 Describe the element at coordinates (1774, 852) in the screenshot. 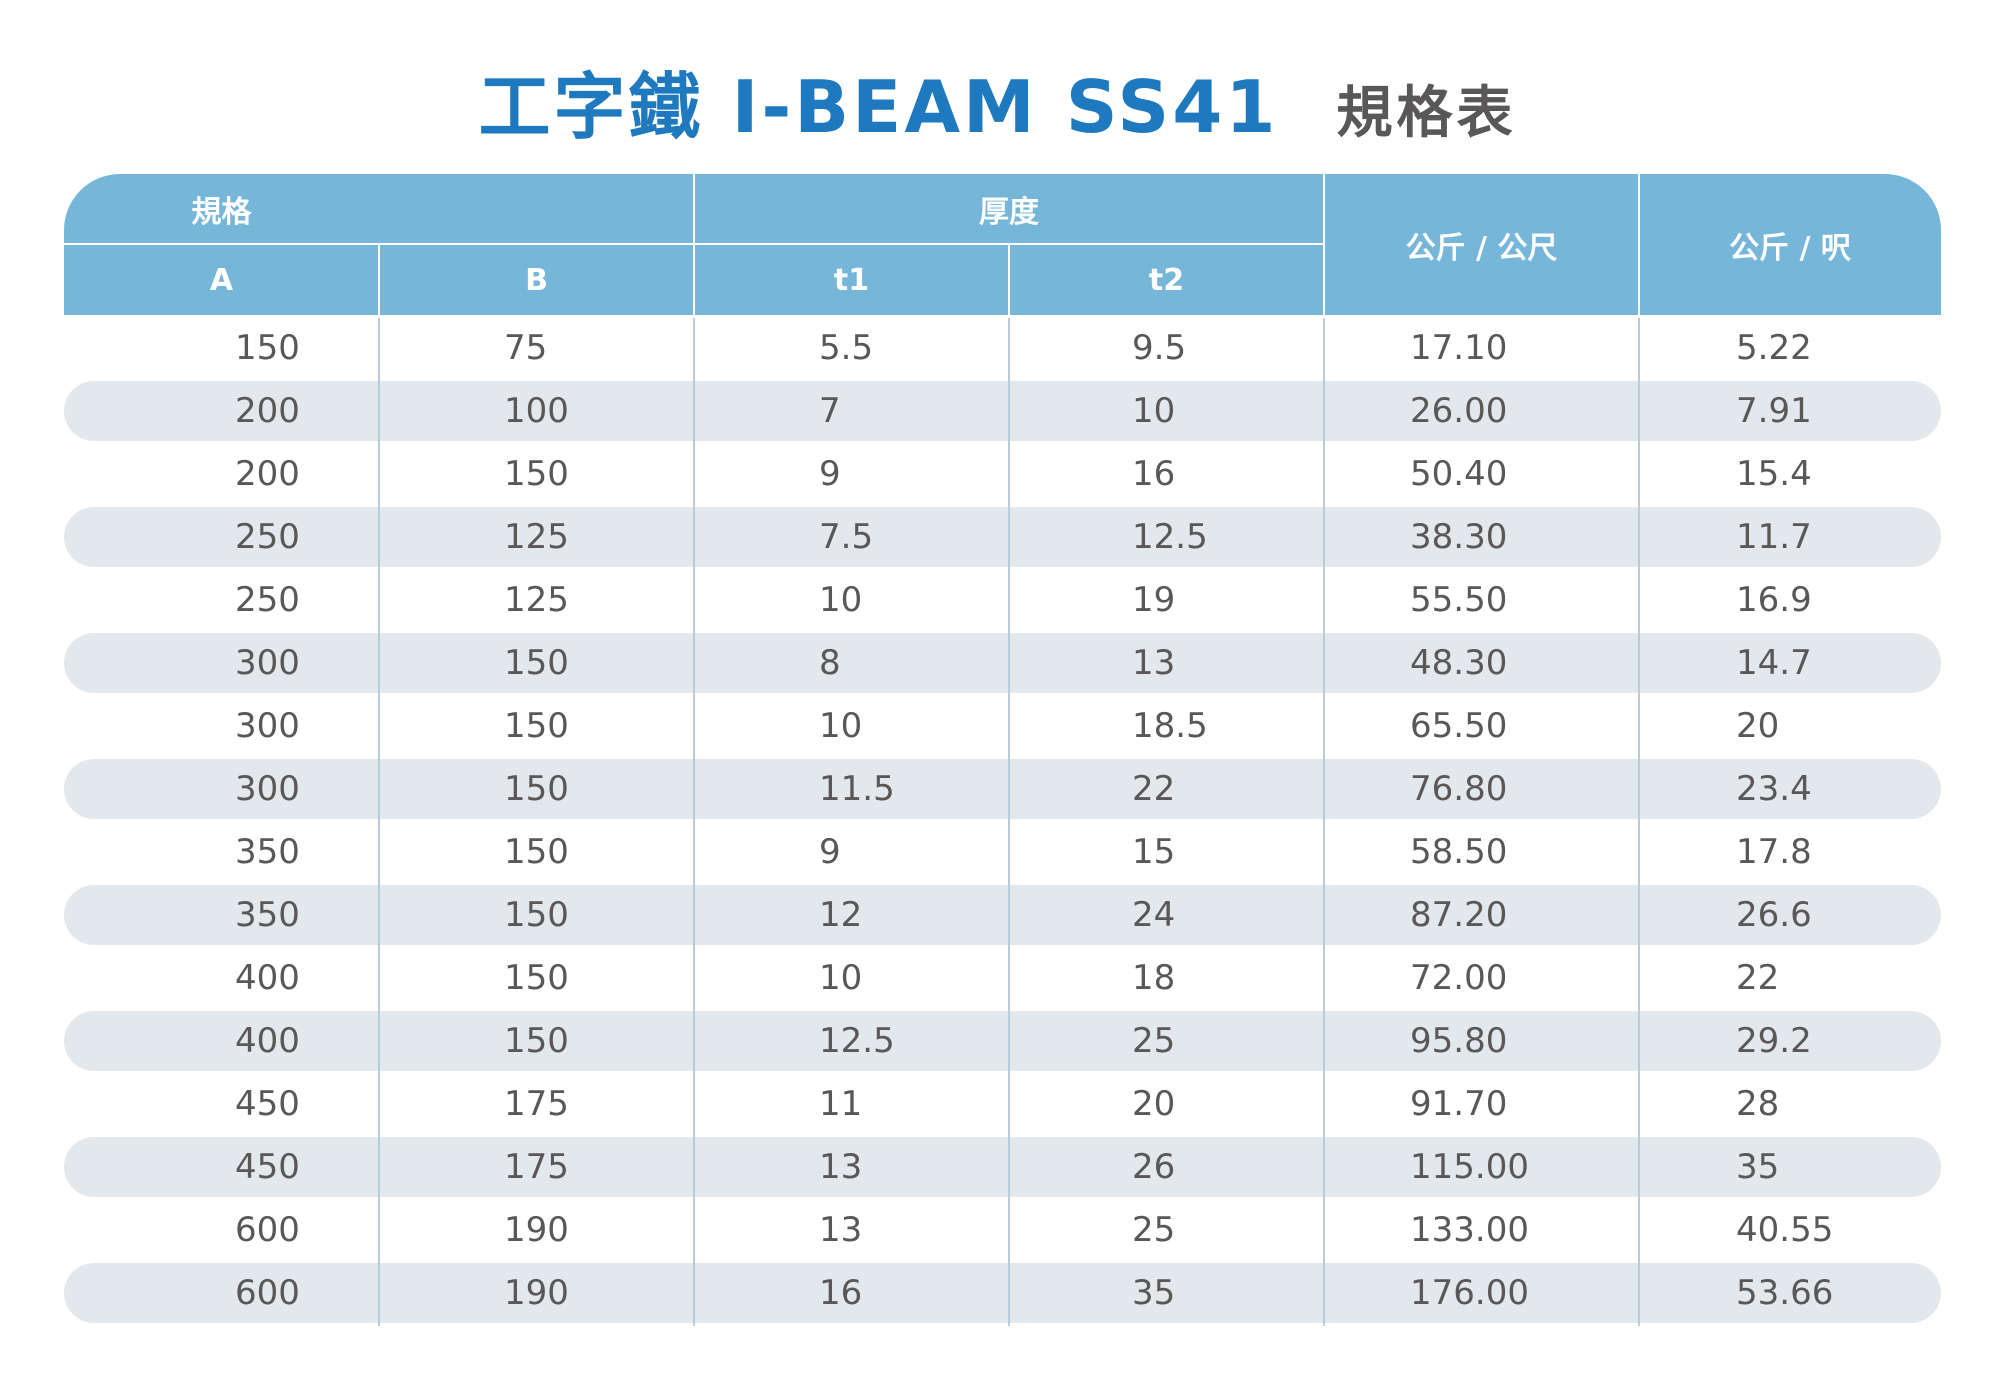

I see `cell-kg-per-foot: 17.8` at that location.